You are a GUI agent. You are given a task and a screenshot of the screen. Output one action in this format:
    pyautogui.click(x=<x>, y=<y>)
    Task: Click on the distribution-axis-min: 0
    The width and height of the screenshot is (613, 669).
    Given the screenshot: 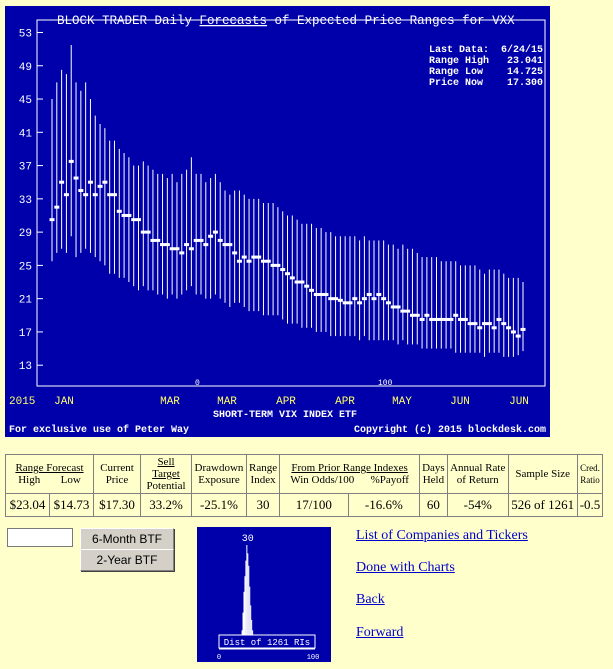 What is the action you would take?
    pyautogui.click(x=219, y=658)
    